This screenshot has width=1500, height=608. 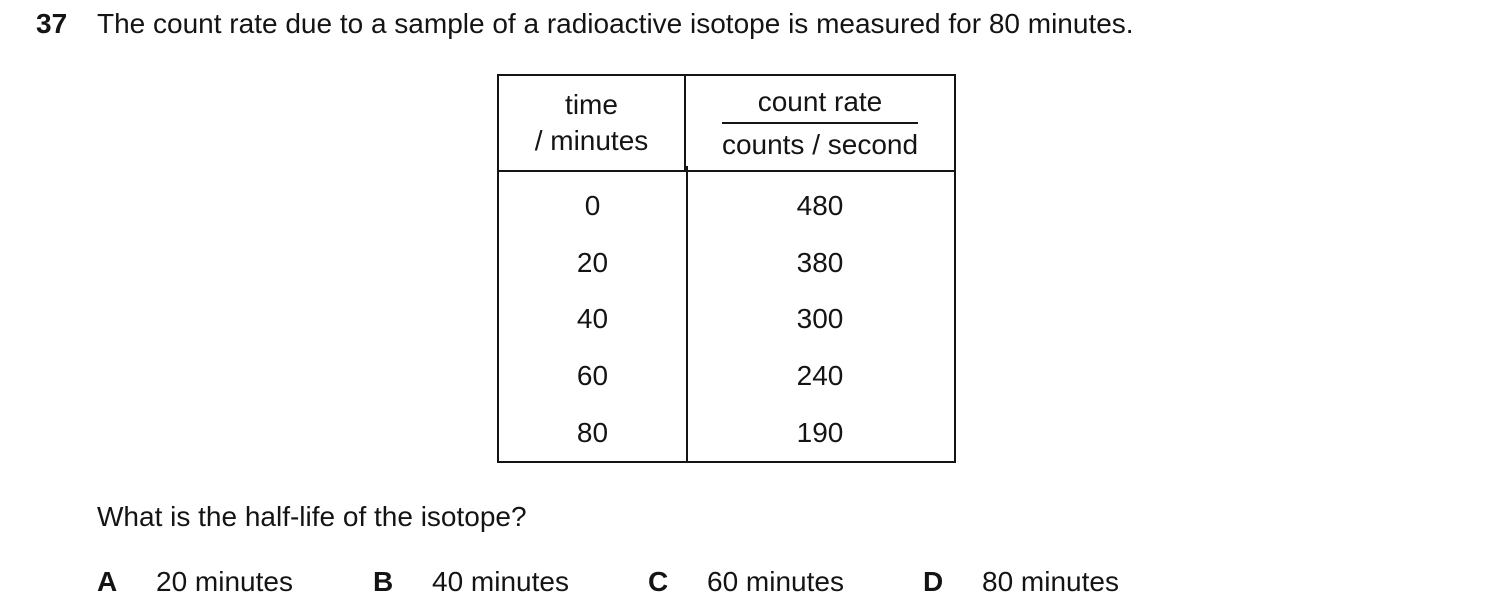 I want to click on option-d: D 80 minutes, so click(x=1021, y=582).